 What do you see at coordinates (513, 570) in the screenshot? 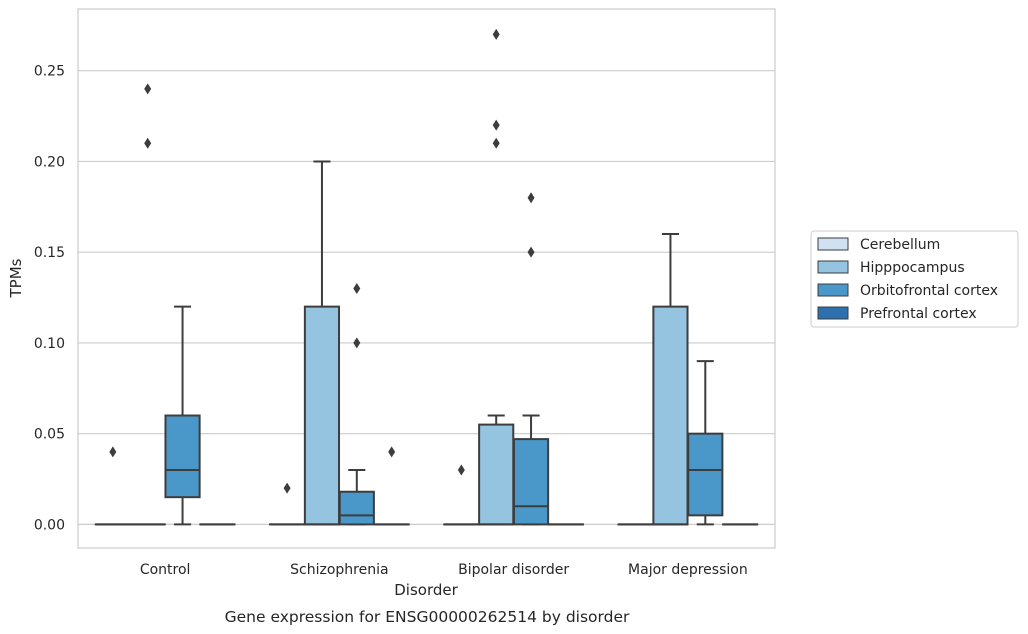
I see `x-tick-label: Bipolar disorder` at bounding box center [513, 570].